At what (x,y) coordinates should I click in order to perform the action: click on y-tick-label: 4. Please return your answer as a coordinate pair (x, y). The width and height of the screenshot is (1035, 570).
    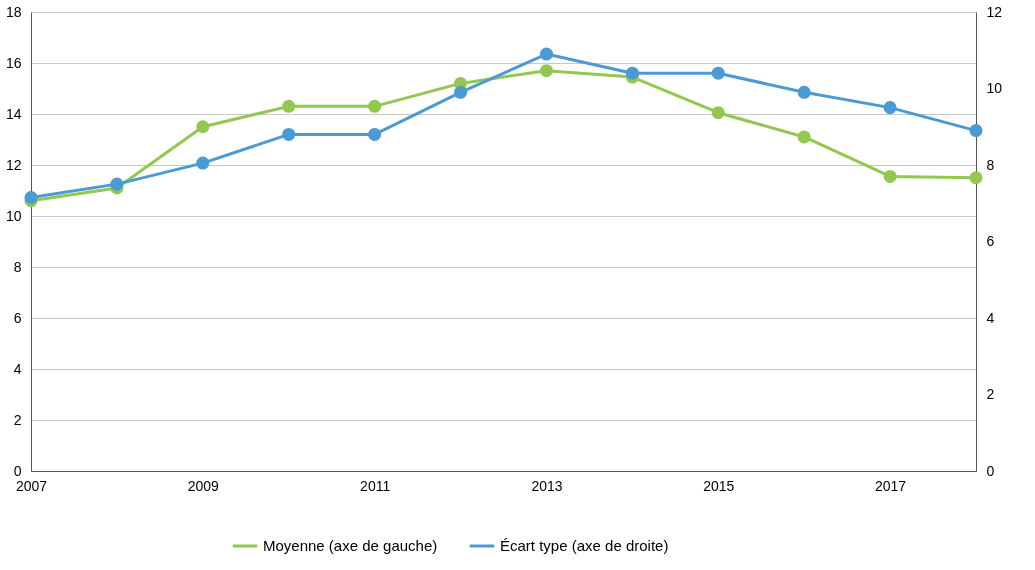
    Looking at the image, I should click on (17, 368).